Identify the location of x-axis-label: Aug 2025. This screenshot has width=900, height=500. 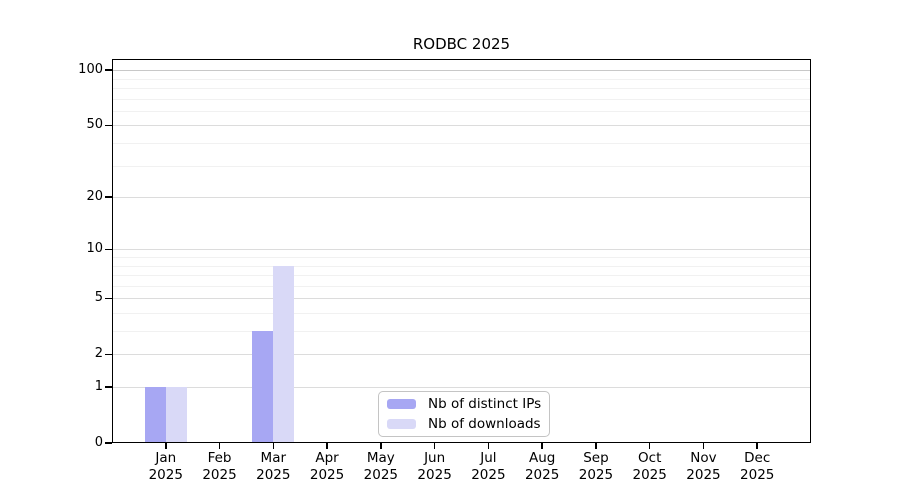
(542, 466).